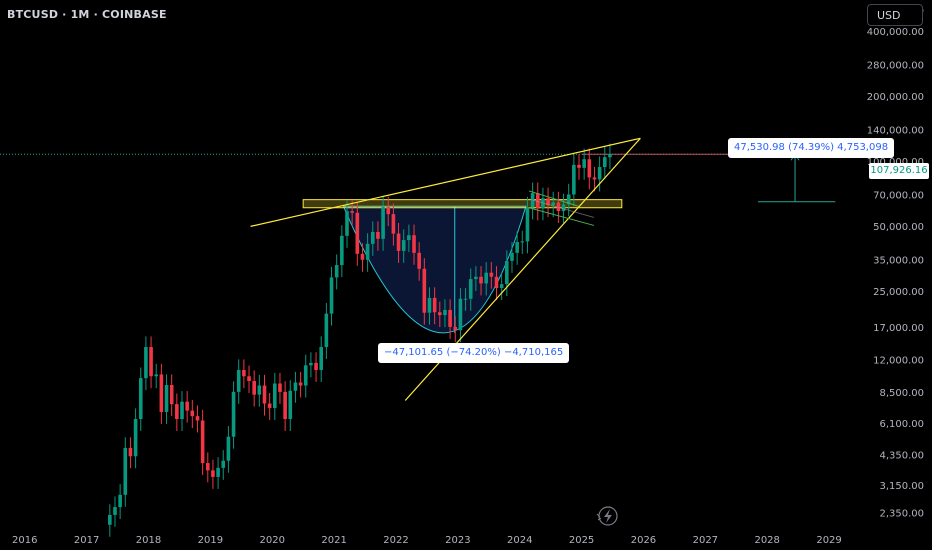 This screenshot has width=932, height=550. I want to click on price-tick-label: 17,000.00, so click(898, 328).